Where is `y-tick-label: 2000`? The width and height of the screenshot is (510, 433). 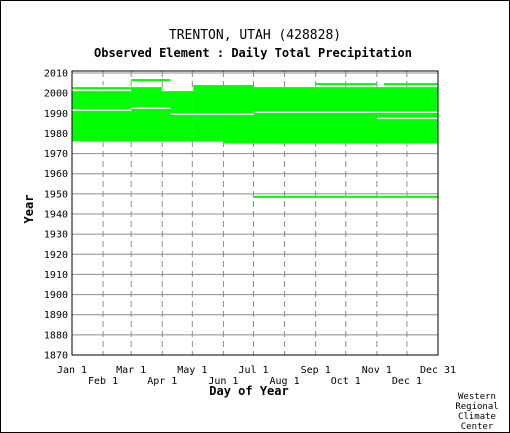
y-tick-label: 2000 is located at coordinates (56, 94).